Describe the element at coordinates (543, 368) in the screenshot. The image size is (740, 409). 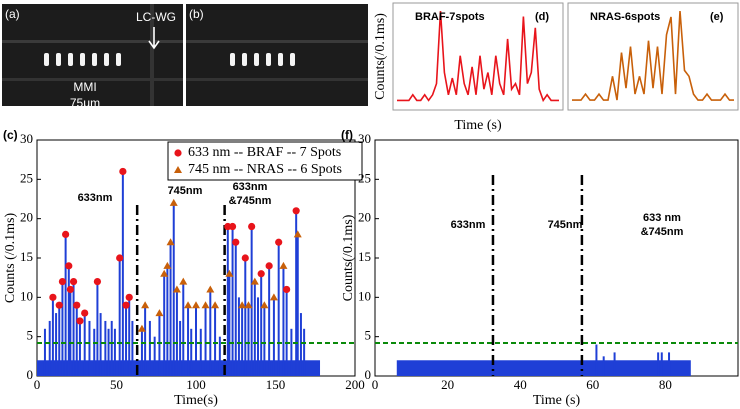
I see `noise-band` at that location.